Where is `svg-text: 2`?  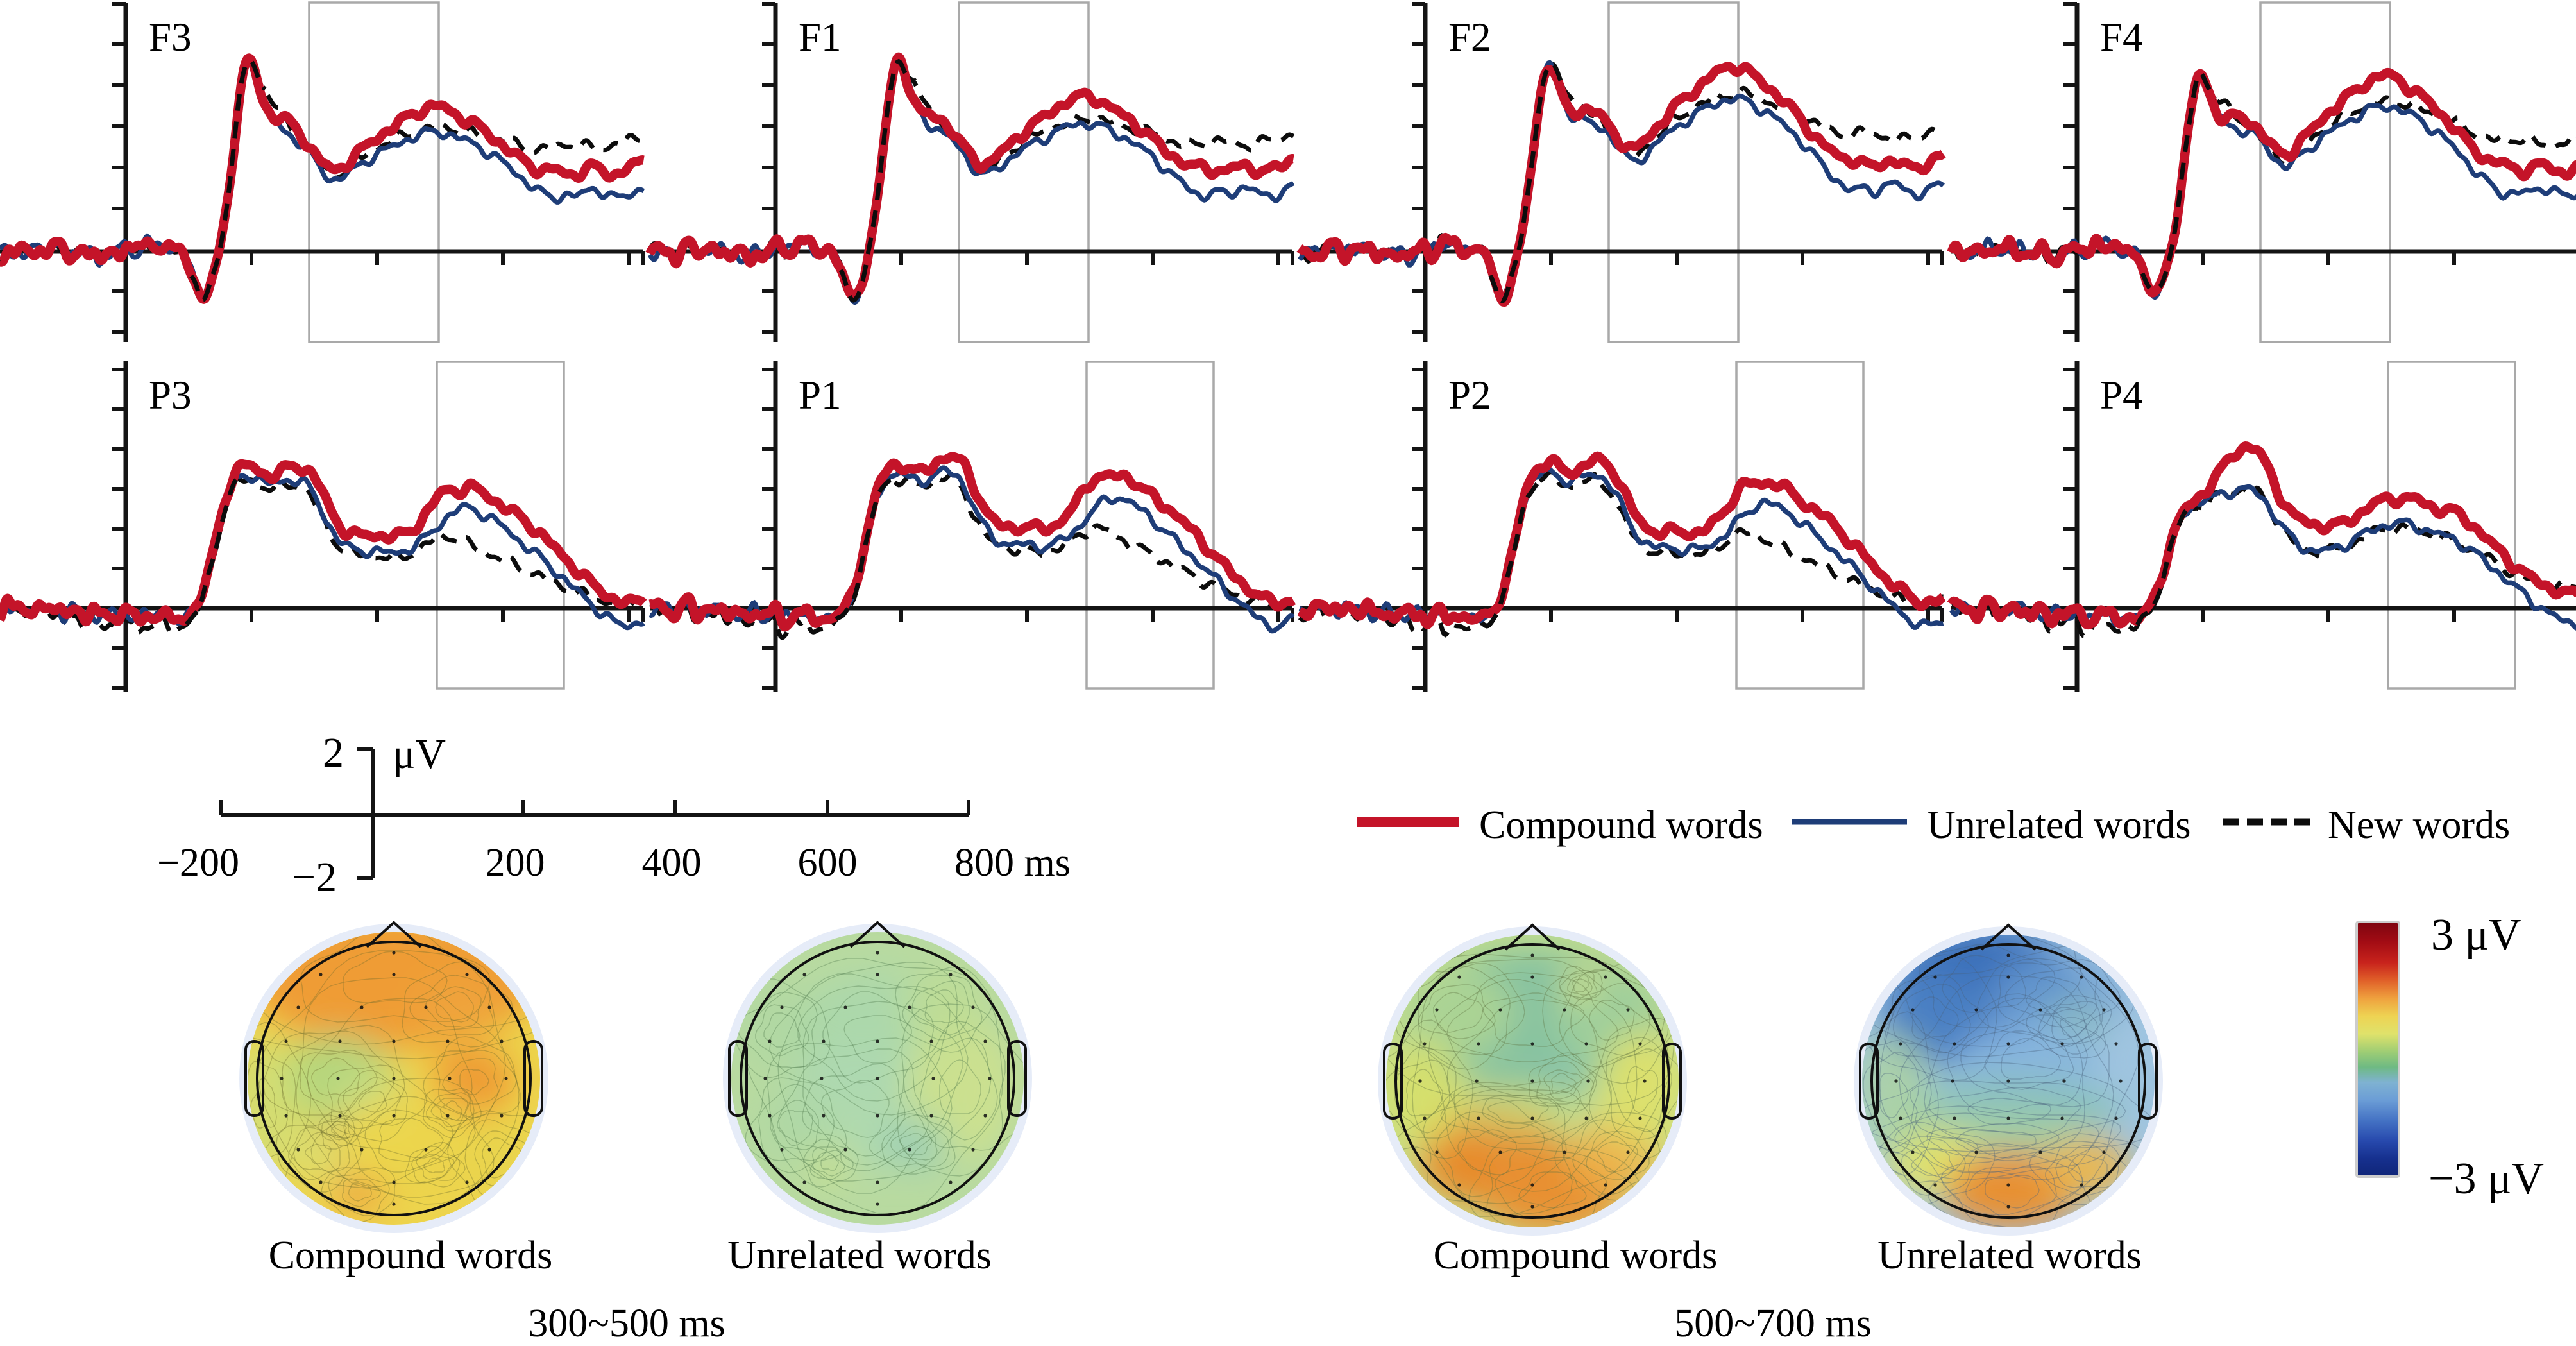
svg-text: 2 is located at coordinates (333, 753).